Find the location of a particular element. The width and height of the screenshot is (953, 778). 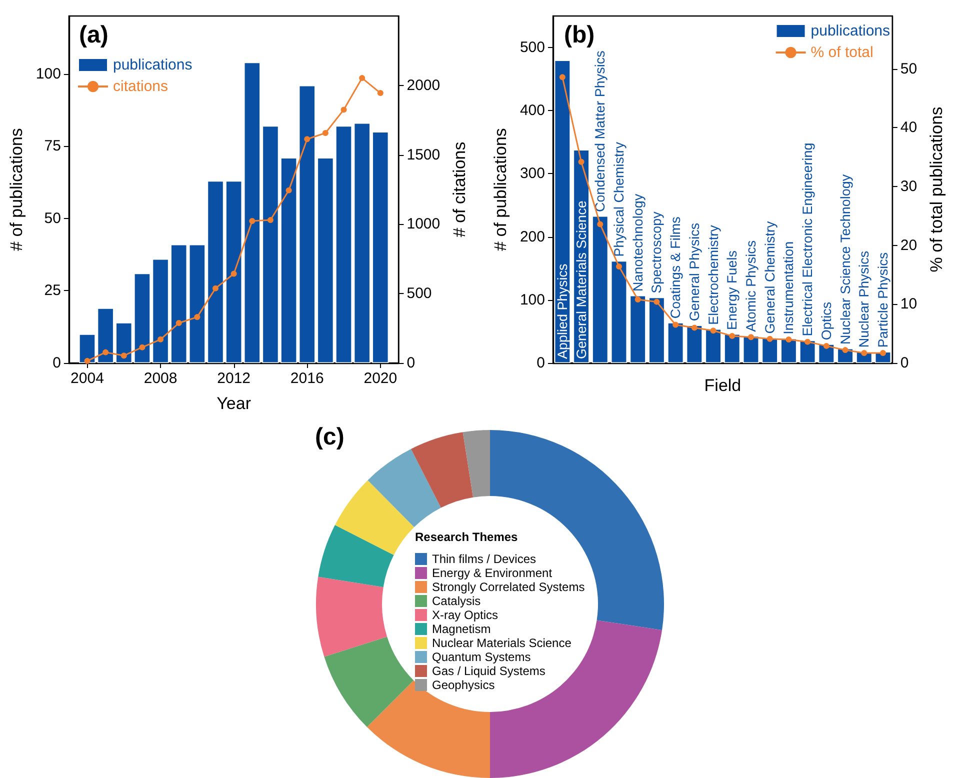

legend-label: Strongly Correlated Systems is located at coordinates (508, 587).